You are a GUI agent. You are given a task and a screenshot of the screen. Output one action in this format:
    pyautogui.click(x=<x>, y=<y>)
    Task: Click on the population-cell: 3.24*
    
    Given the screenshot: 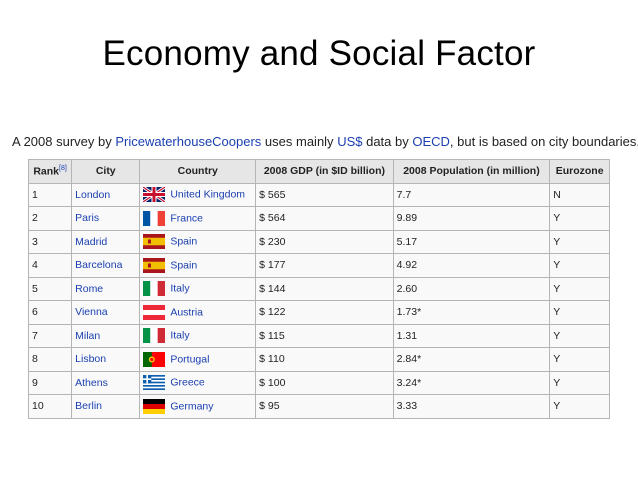 What is the action you would take?
    pyautogui.click(x=471, y=382)
    